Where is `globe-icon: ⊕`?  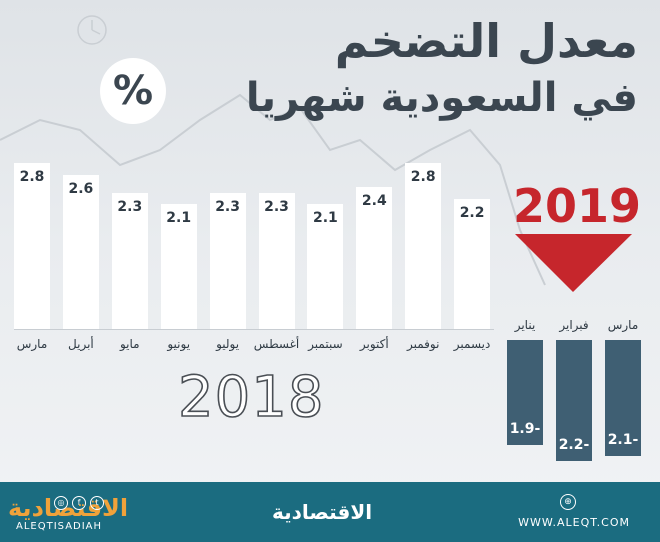 globe-icon: ⊕ is located at coordinates (568, 502).